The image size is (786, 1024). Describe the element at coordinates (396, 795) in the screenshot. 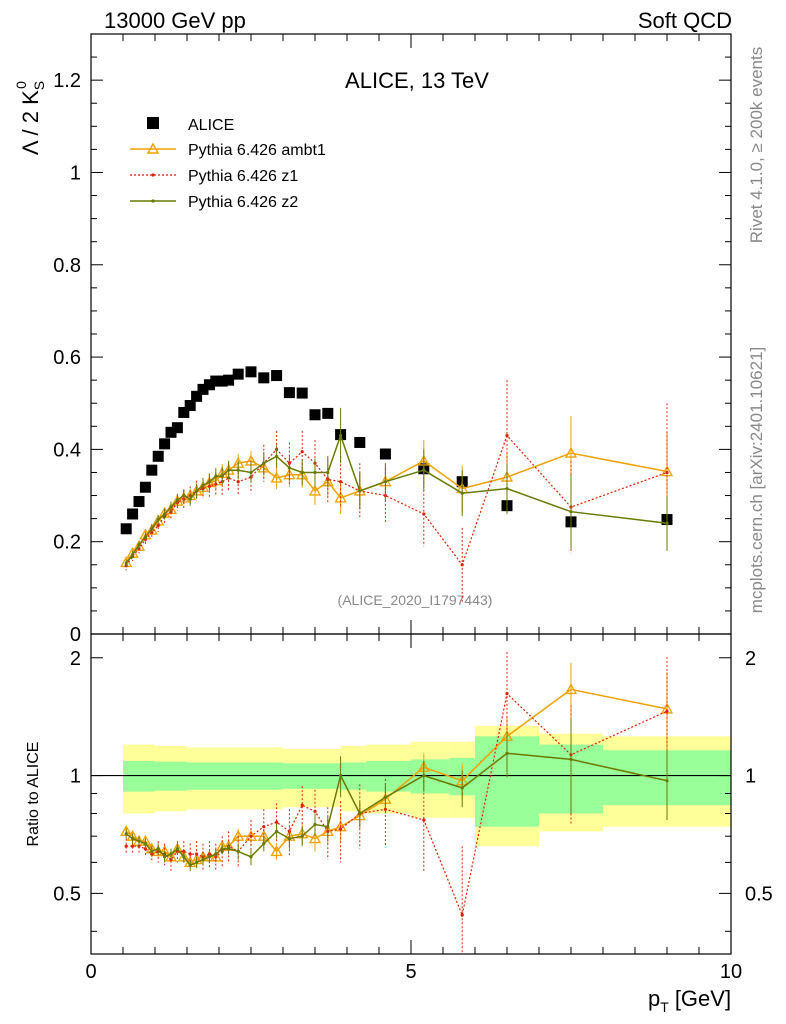

I see `ratio-series-z2` at that location.